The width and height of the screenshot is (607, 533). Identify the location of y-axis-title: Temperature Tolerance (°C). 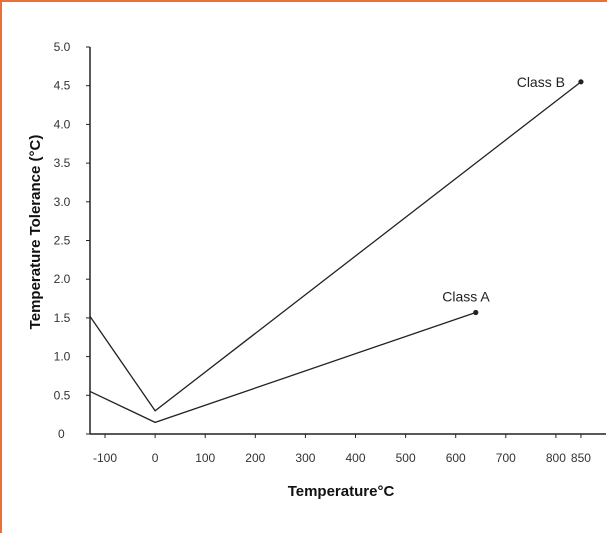
(35, 232).